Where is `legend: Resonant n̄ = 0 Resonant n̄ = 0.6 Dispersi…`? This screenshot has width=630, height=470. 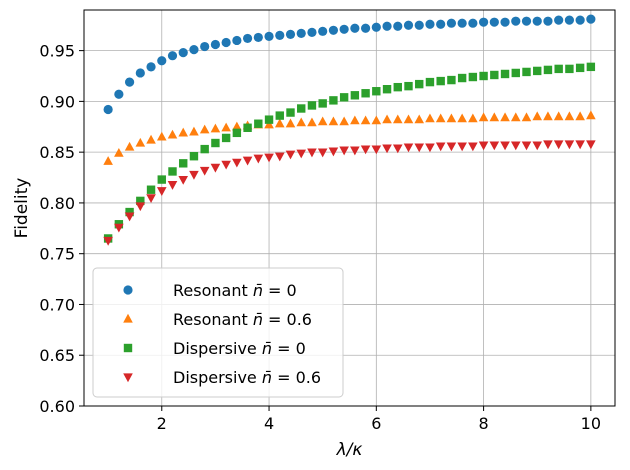 legend: Resonant n̄ = 0 Resonant n̄ = 0.6 Dispersi… is located at coordinates (218, 332).